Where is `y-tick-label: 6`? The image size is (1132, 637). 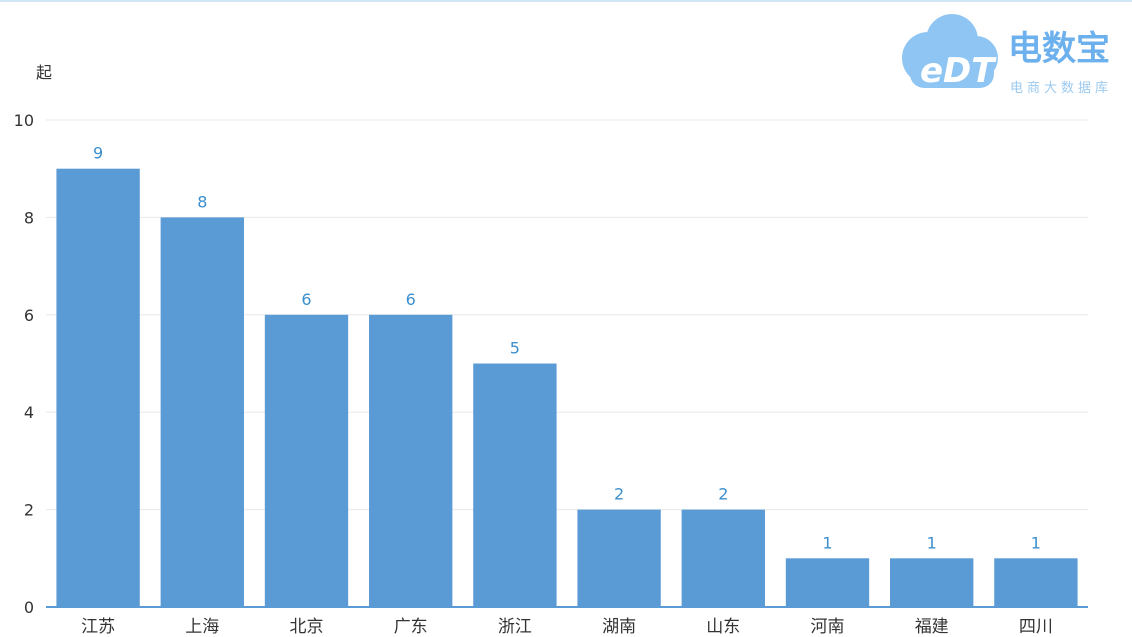
y-tick-label: 6 is located at coordinates (29, 315).